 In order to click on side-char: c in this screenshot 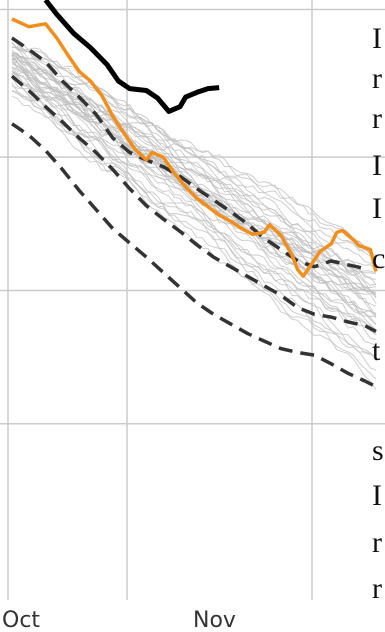, I will do `click(378, 258)`.